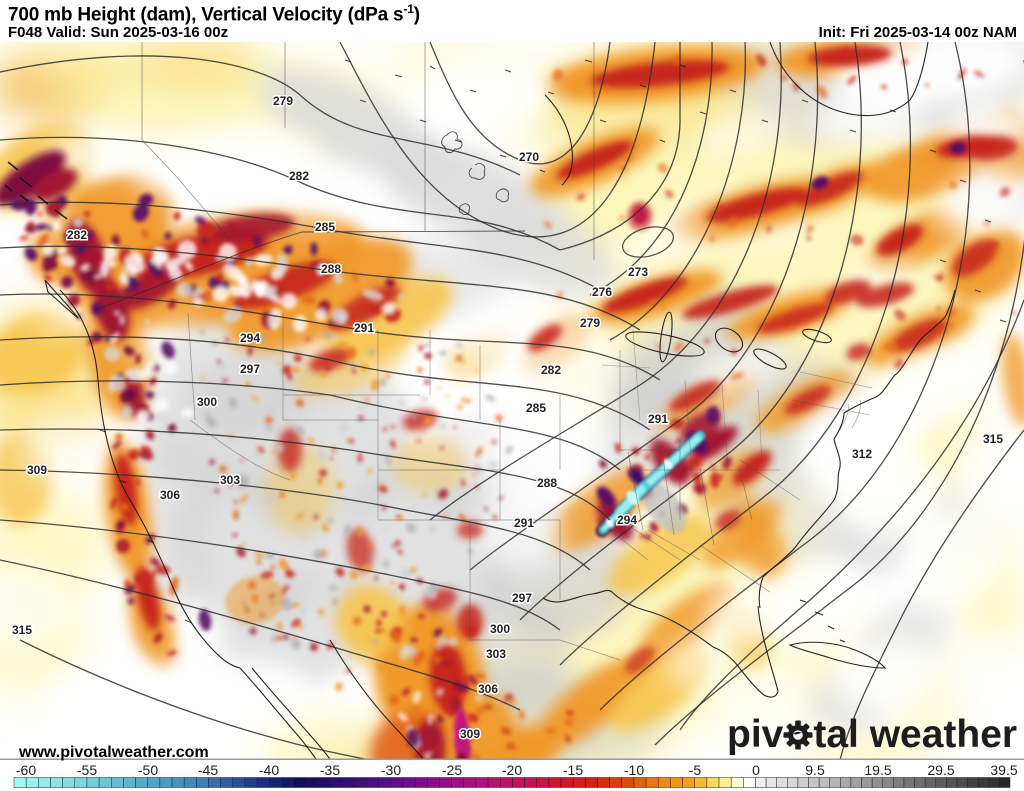 This screenshot has width=1024, height=791. I want to click on svg-text: 276, so click(602, 292).